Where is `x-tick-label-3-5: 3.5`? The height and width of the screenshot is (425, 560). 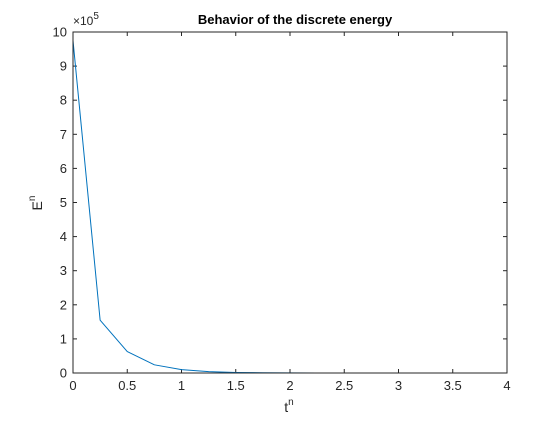
x-tick-label-3-5: 3.5 is located at coordinates (453, 385).